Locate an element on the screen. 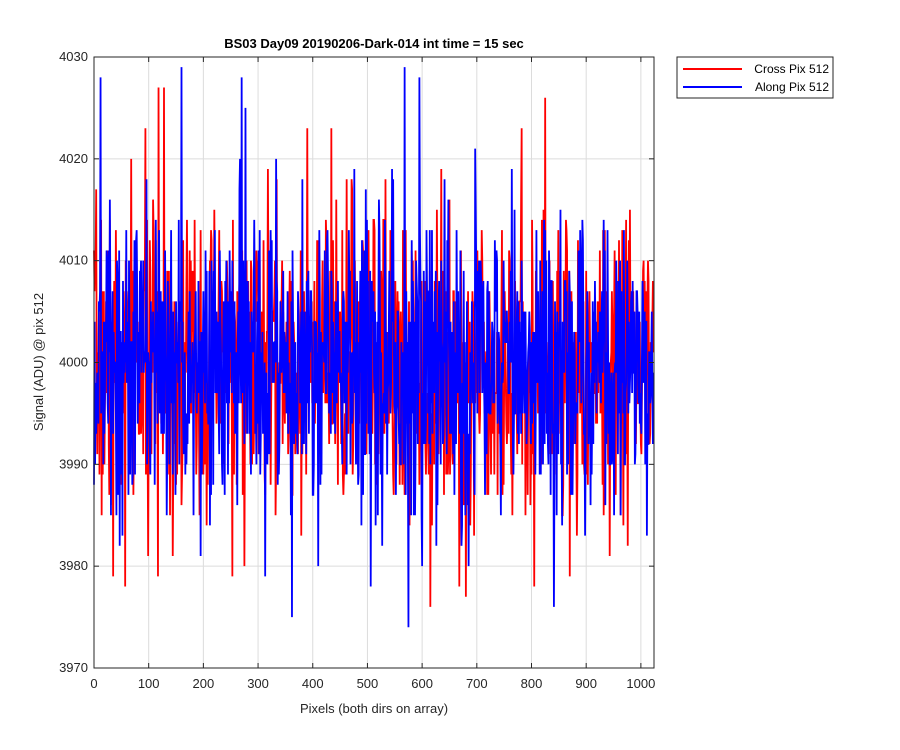 The width and height of the screenshot is (900, 750). x-tick-label: 0 is located at coordinates (93, 683).